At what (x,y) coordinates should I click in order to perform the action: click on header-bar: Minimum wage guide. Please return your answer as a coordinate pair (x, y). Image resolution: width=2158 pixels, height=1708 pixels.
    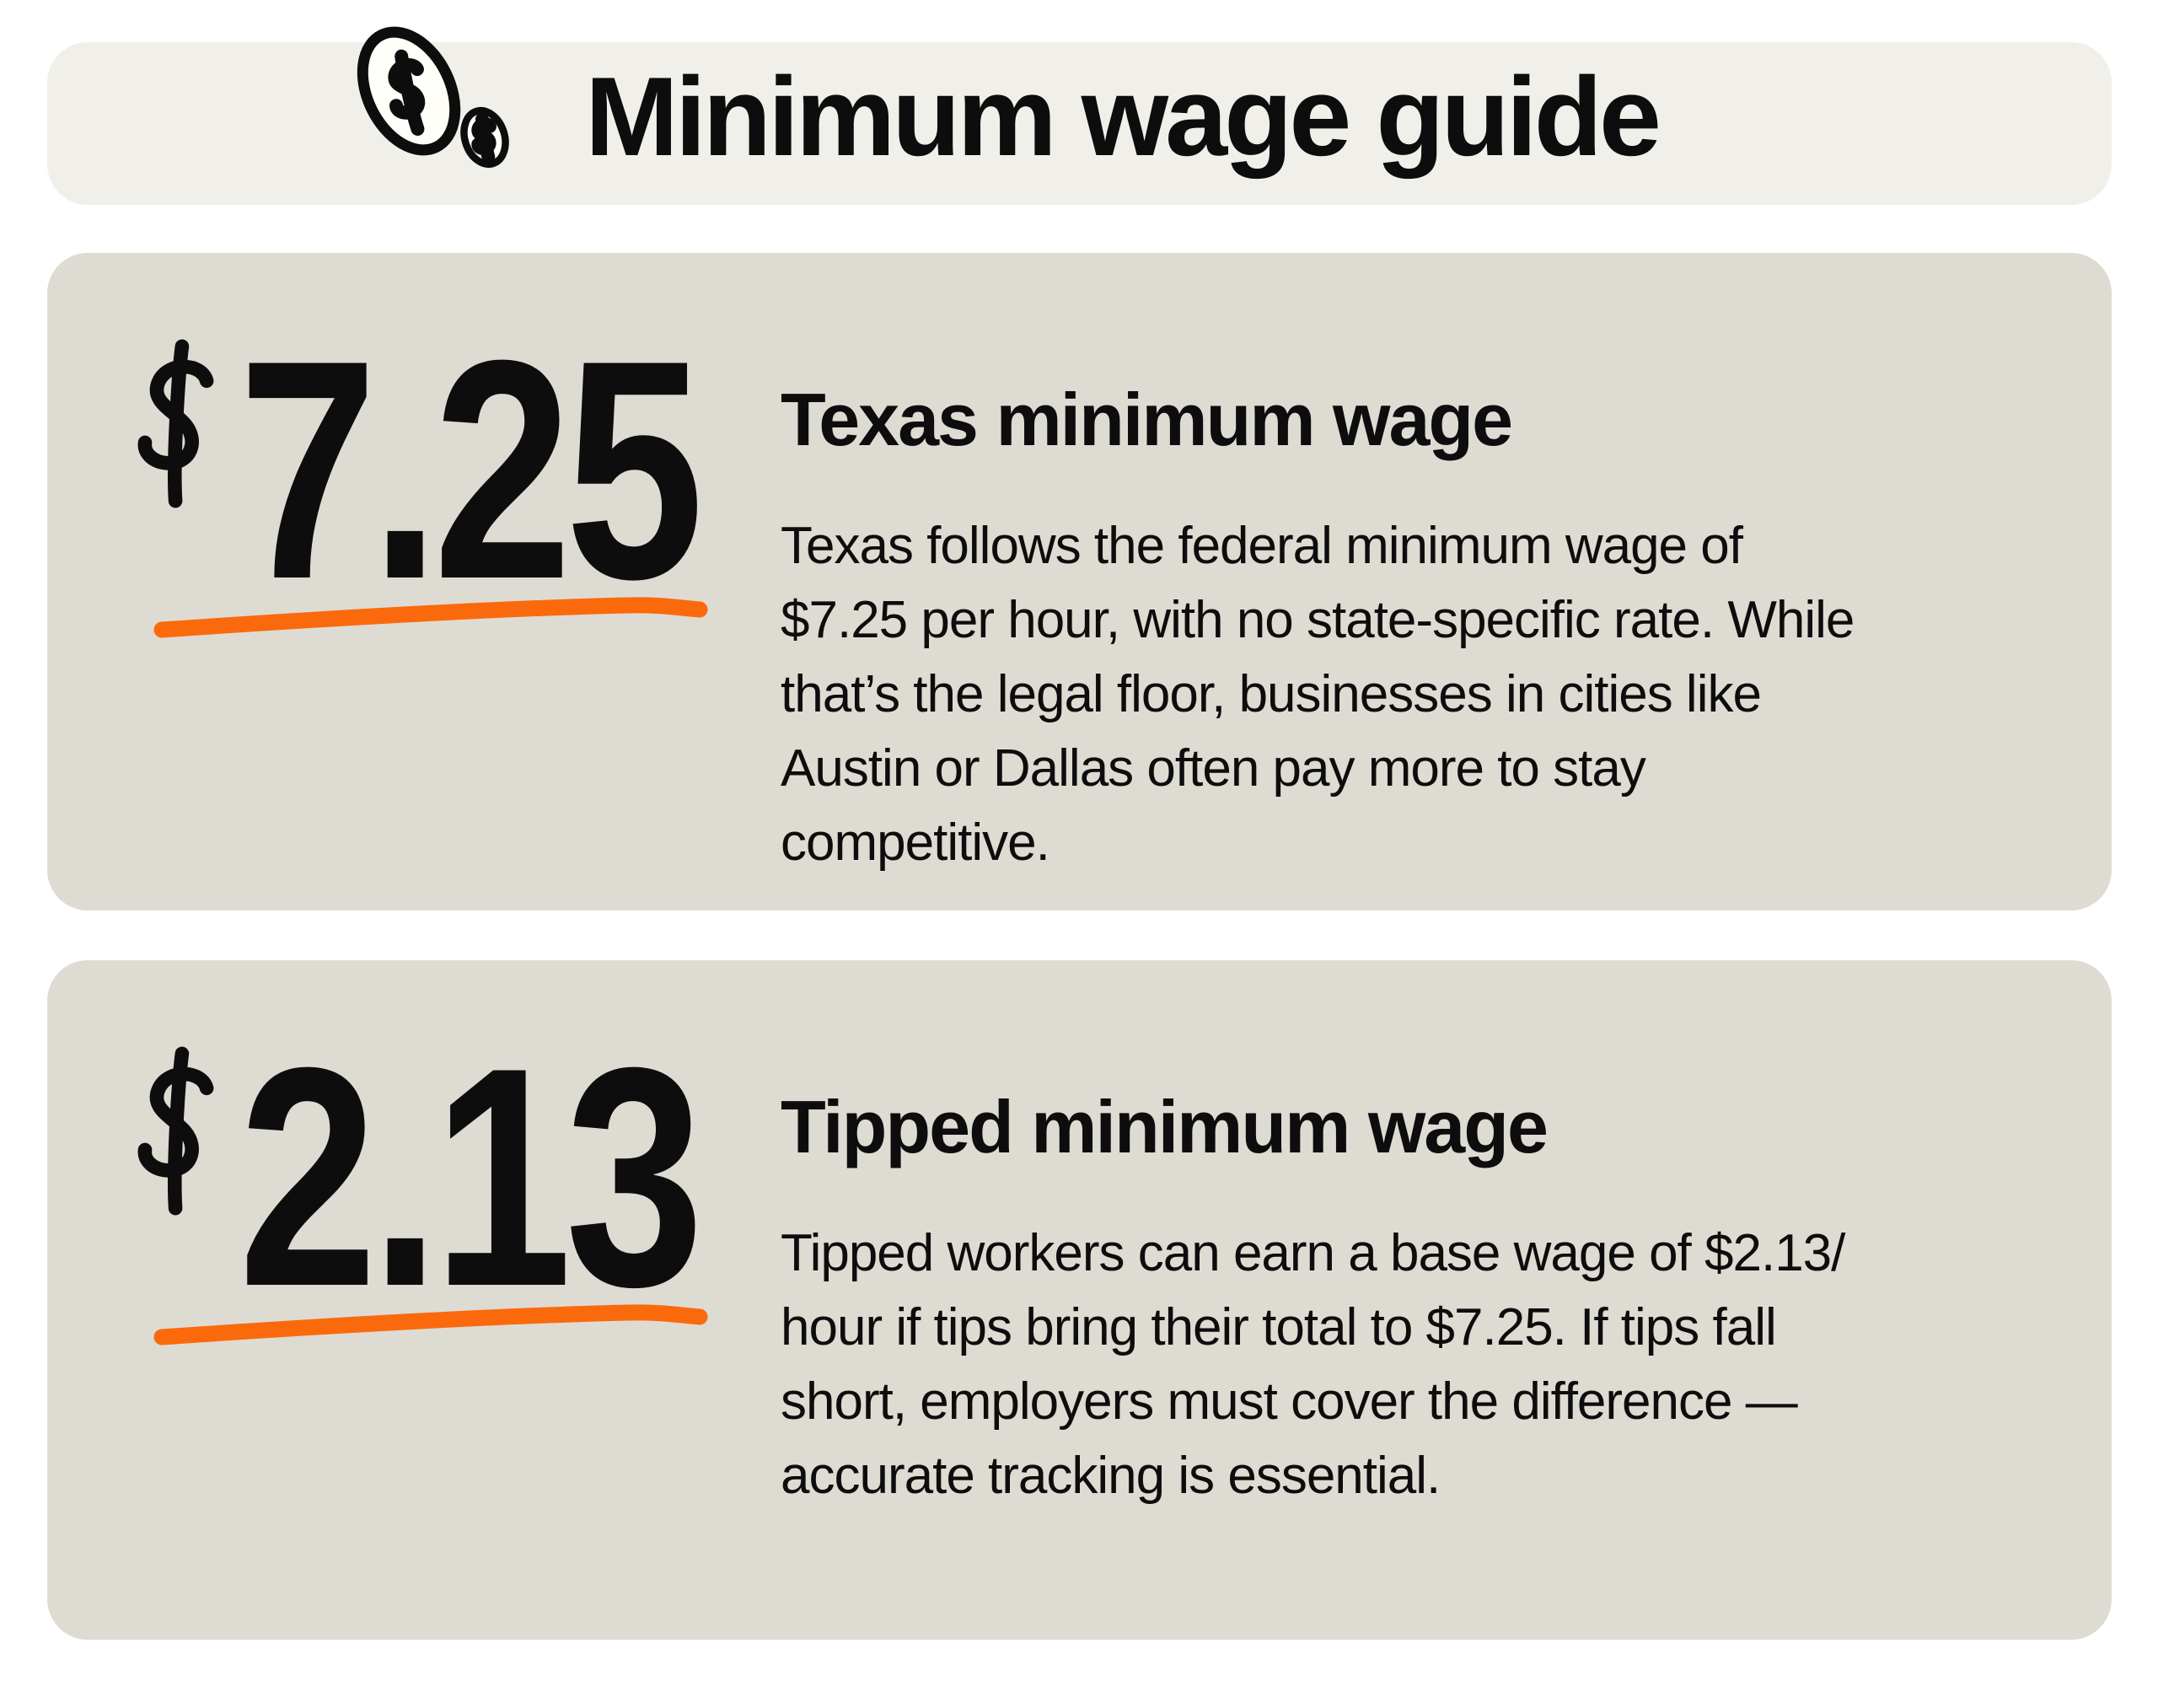
    Looking at the image, I should click on (1079, 115).